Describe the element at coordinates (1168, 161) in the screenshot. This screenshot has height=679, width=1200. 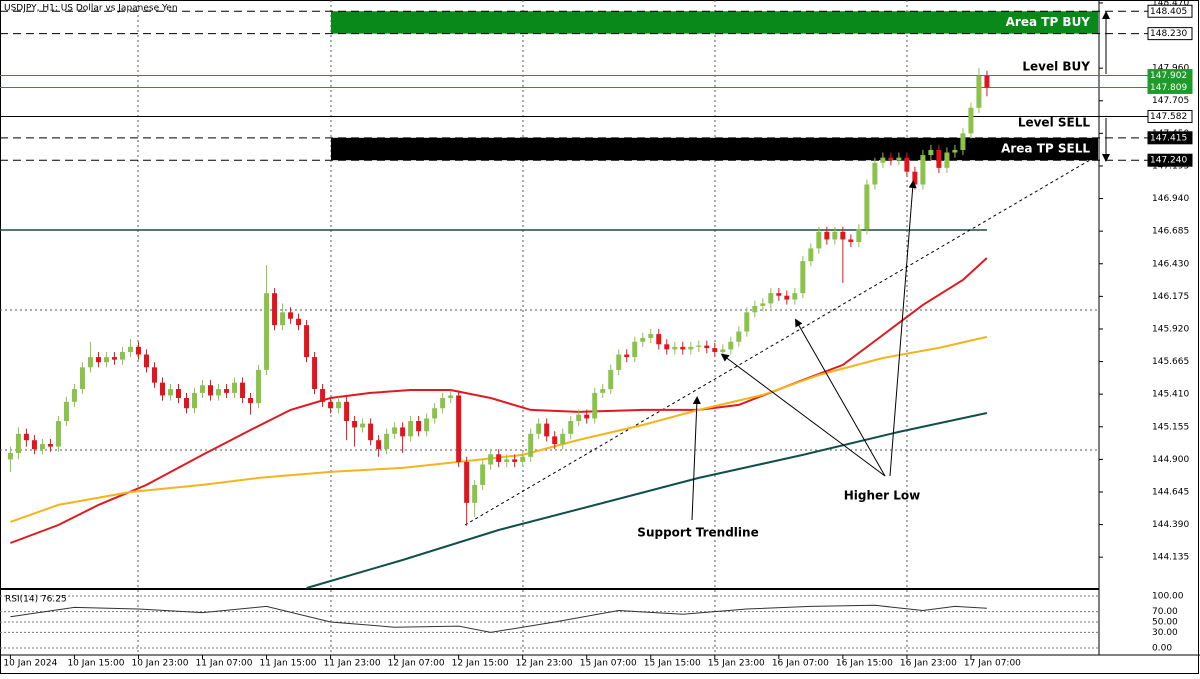
I see `price-tag-label: 147.240` at that location.